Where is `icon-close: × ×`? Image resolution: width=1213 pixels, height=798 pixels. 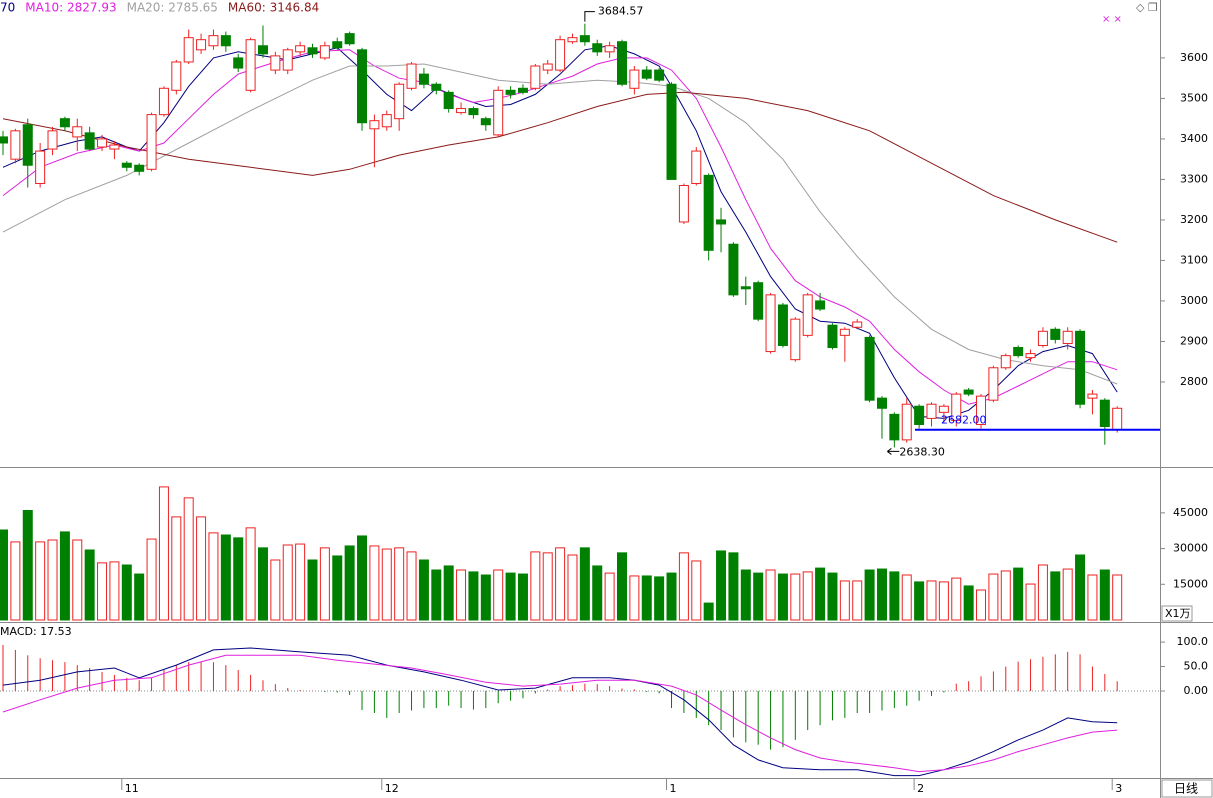 icon-close: × × is located at coordinates (1112, 19).